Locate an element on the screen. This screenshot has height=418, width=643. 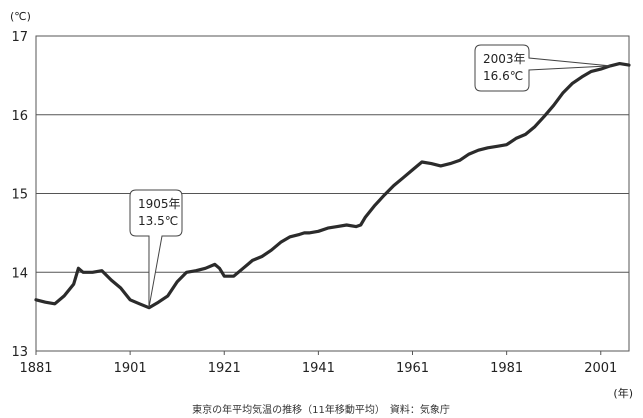
y-tick-label: 16 is located at coordinates (19, 116).